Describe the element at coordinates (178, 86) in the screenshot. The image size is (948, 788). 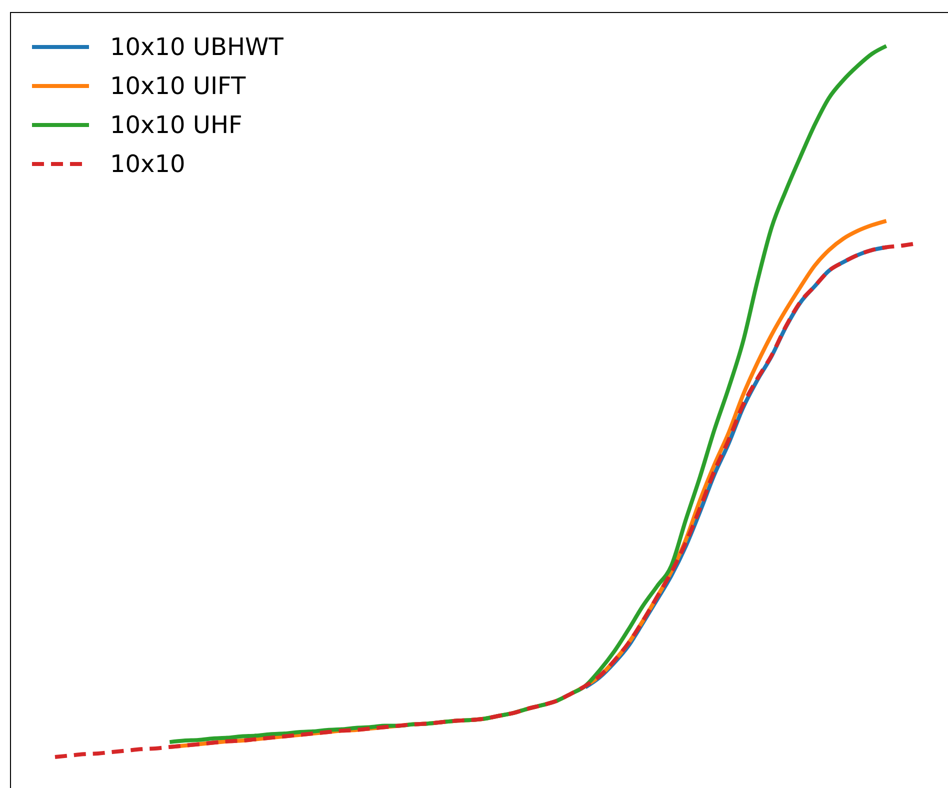
I see `legend-label: 10x10 UIFT` at that location.